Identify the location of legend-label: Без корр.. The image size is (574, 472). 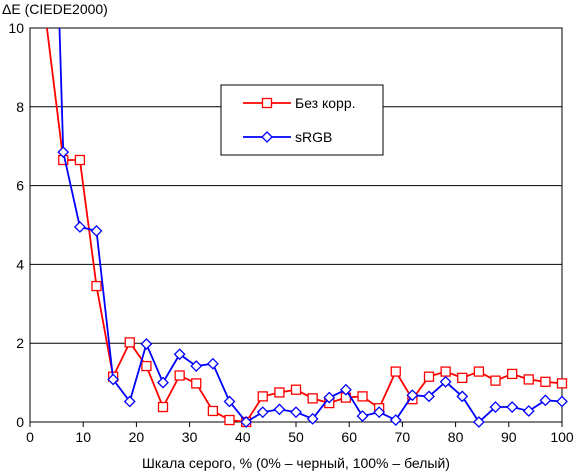
(325, 103).